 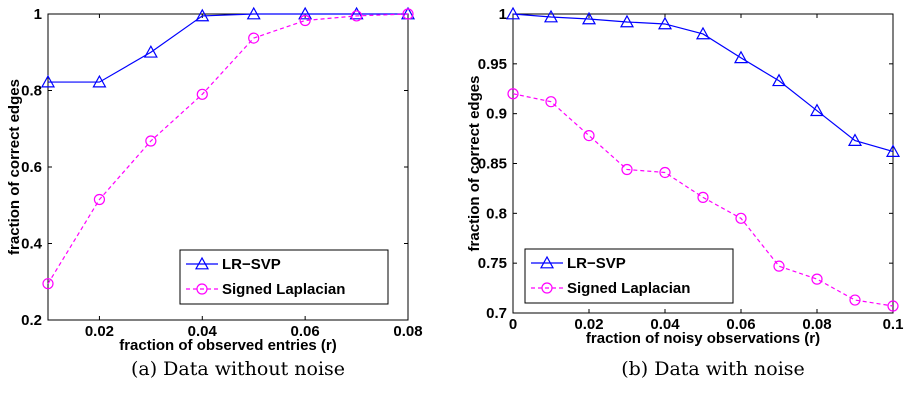 What do you see at coordinates (31, 167) in the screenshot?
I see `y-tick-label: 0.6` at bounding box center [31, 167].